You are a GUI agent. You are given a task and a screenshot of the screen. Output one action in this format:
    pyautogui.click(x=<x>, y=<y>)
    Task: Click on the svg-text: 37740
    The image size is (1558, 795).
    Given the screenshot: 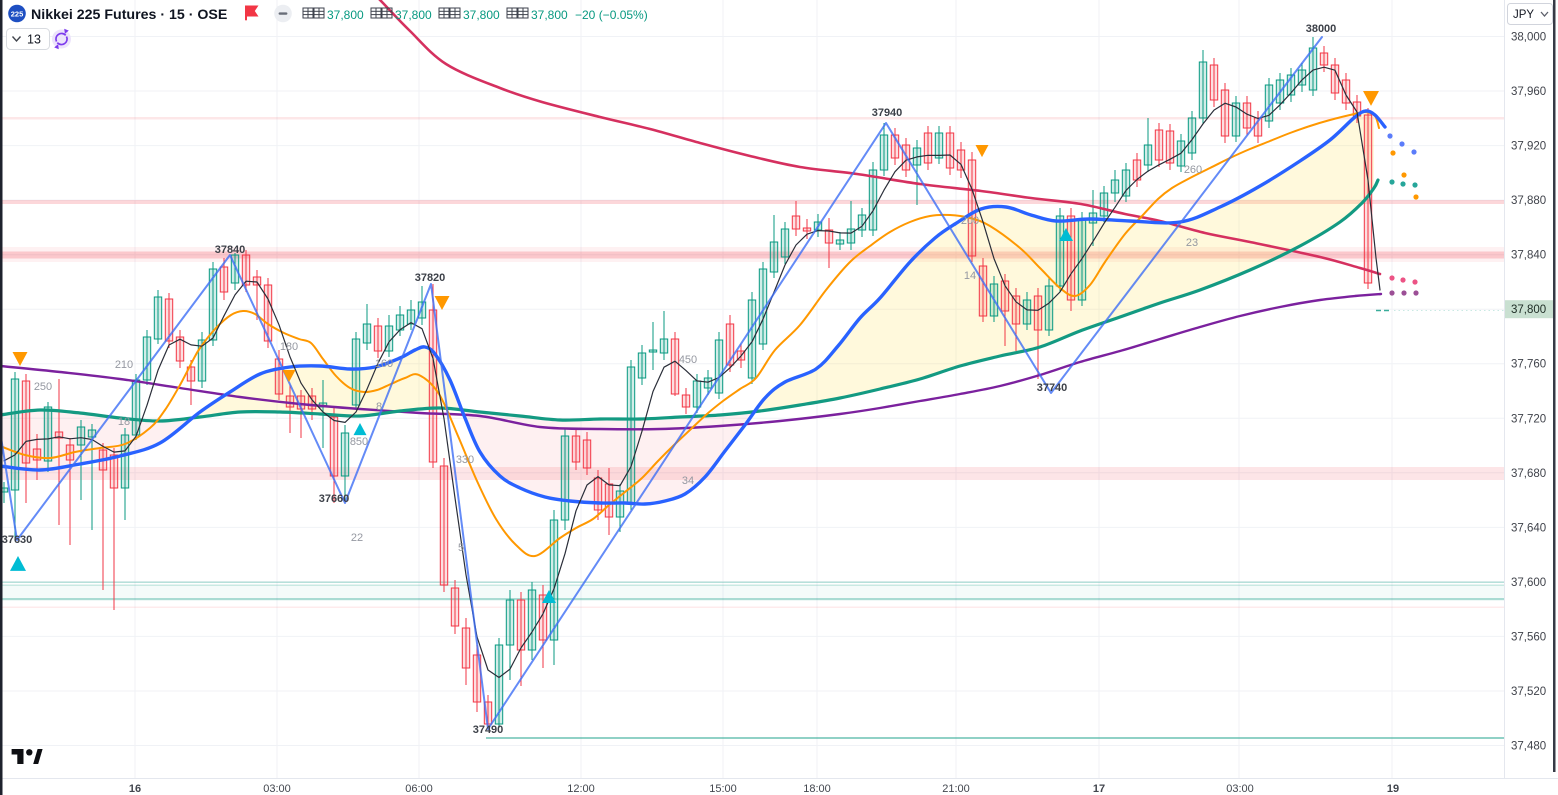 What is the action you would take?
    pyautogui.click(x=1052, y=388)
    